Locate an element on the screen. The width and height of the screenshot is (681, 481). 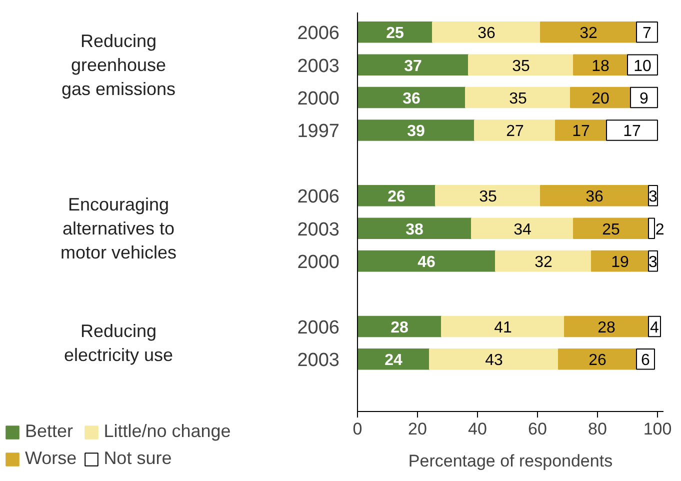
data-label: 34 is located at coordinates (523, 229).